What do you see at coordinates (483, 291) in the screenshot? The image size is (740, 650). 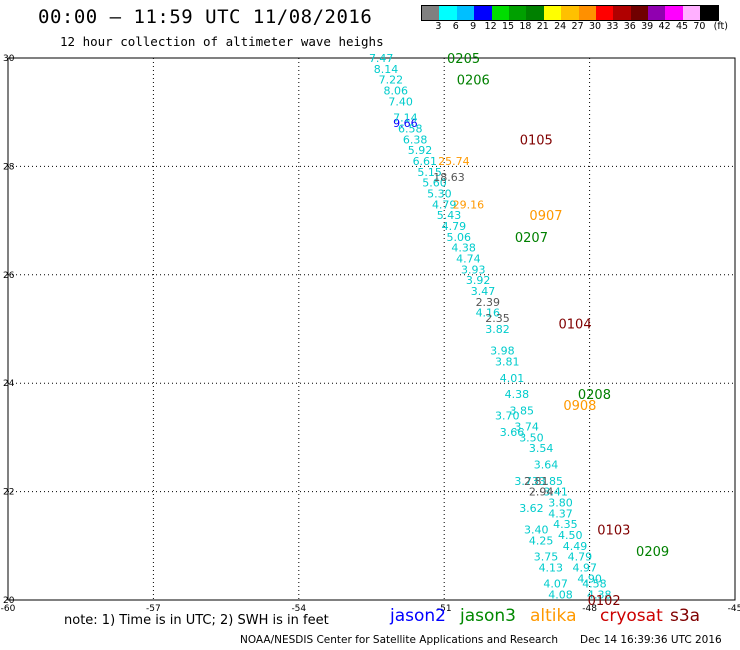 I see `wave-height-point: 3.47` at bounding box center [483, 291].